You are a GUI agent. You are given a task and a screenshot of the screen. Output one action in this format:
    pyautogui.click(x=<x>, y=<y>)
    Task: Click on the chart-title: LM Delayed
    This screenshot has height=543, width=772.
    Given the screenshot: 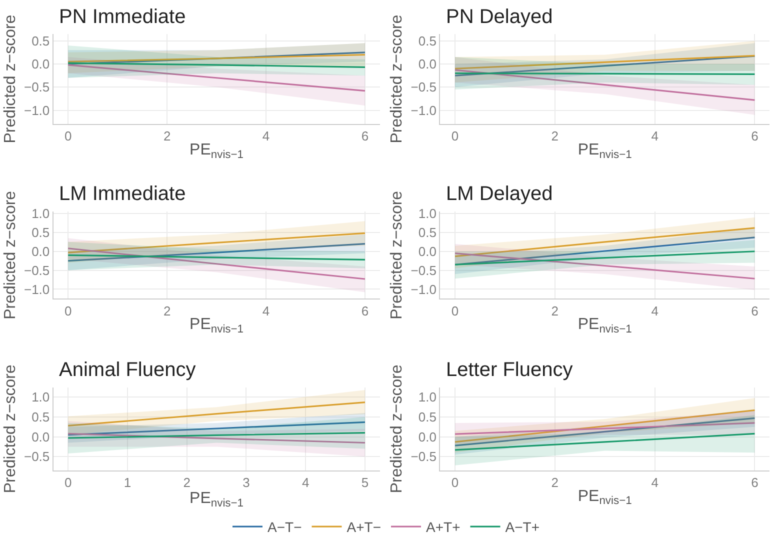 What is the action you would take?
    pyautogui.click(x=499, y=194)
    